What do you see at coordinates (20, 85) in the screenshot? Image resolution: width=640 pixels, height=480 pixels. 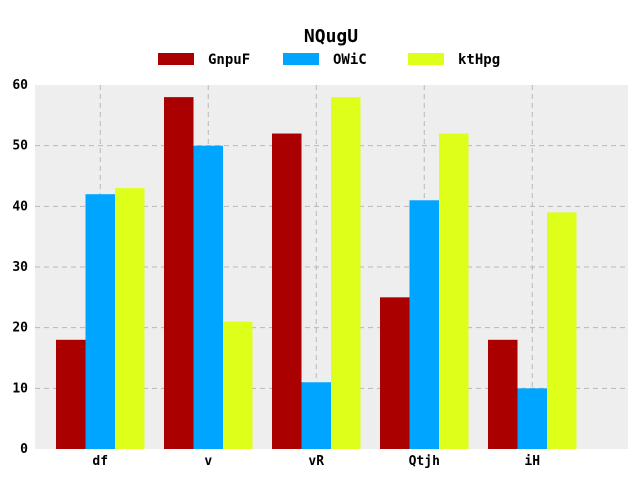 I see `y-tick-label: 60` at bounding box center [20, 85].